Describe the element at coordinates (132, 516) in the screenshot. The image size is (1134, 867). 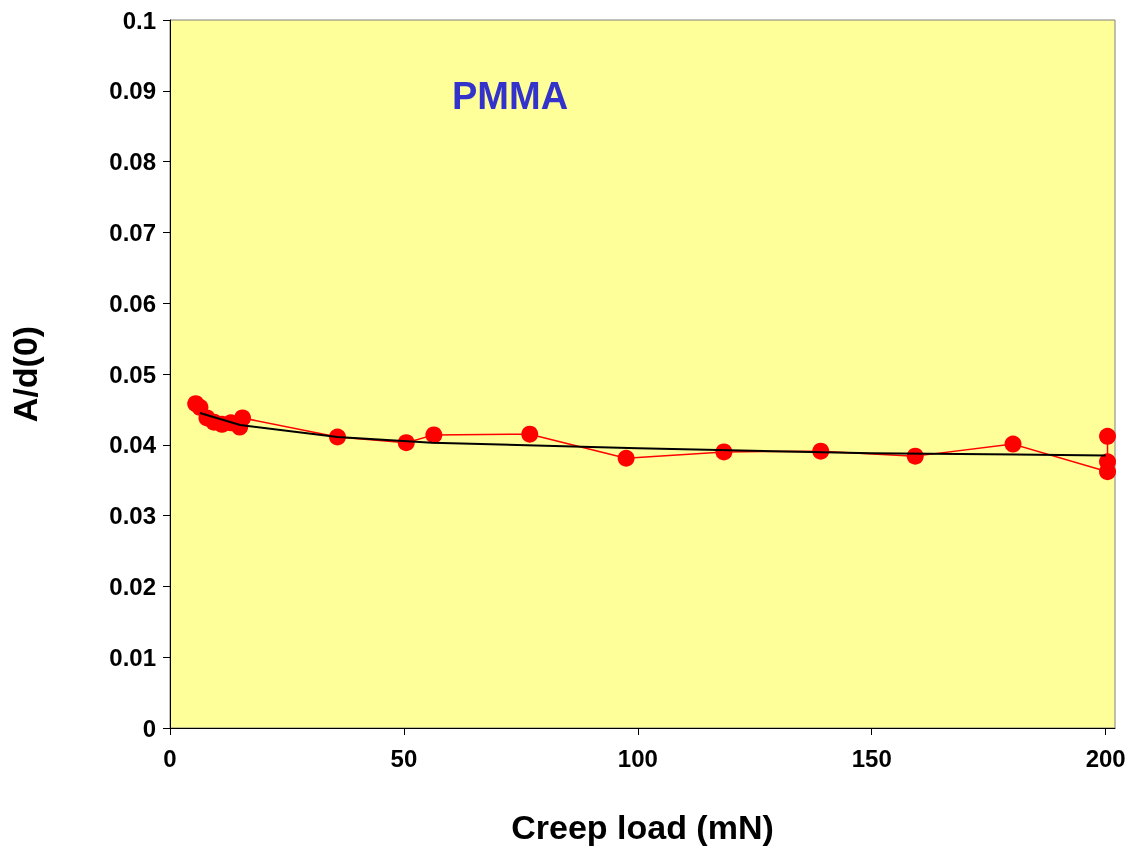
I see `y-tick-label: 0.03` at that location.